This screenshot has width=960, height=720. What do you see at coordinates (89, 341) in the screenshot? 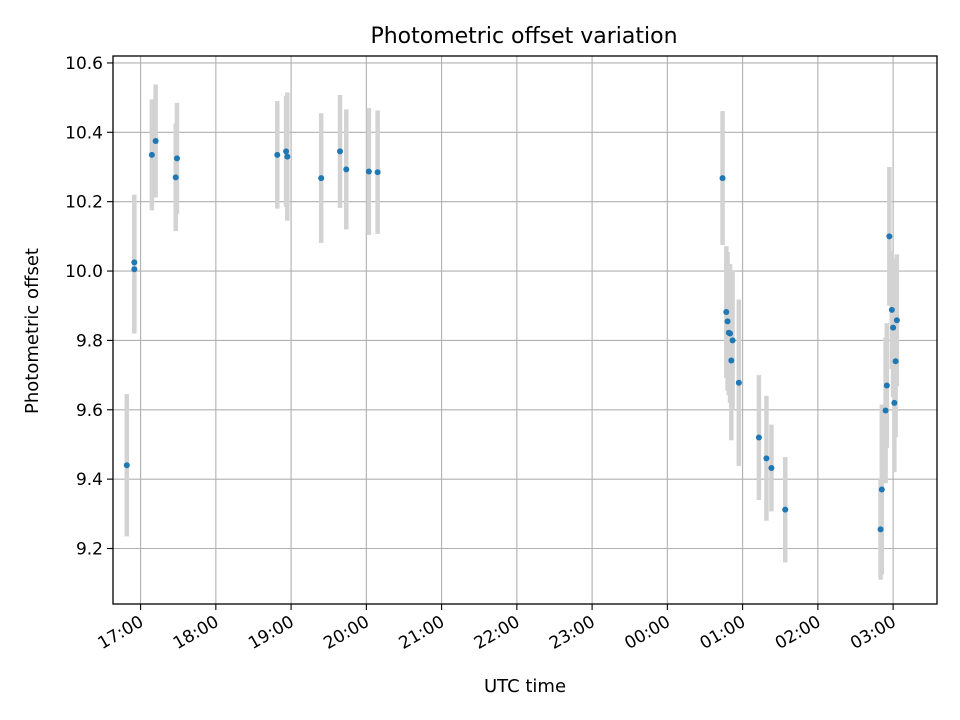
I see `y-tick-label: 9.8` at bounding box center [89, 341].